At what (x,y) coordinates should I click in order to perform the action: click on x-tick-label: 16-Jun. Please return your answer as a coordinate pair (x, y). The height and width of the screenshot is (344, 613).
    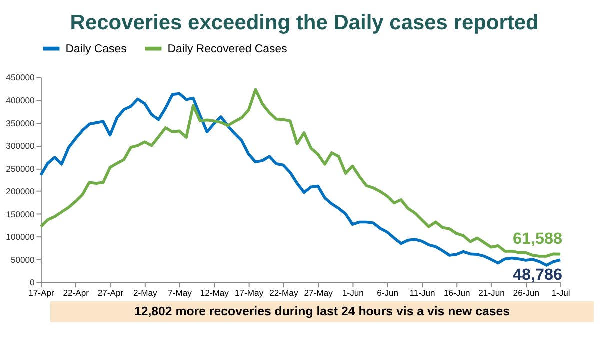
    Looking at the image, I should click on (457, 293).